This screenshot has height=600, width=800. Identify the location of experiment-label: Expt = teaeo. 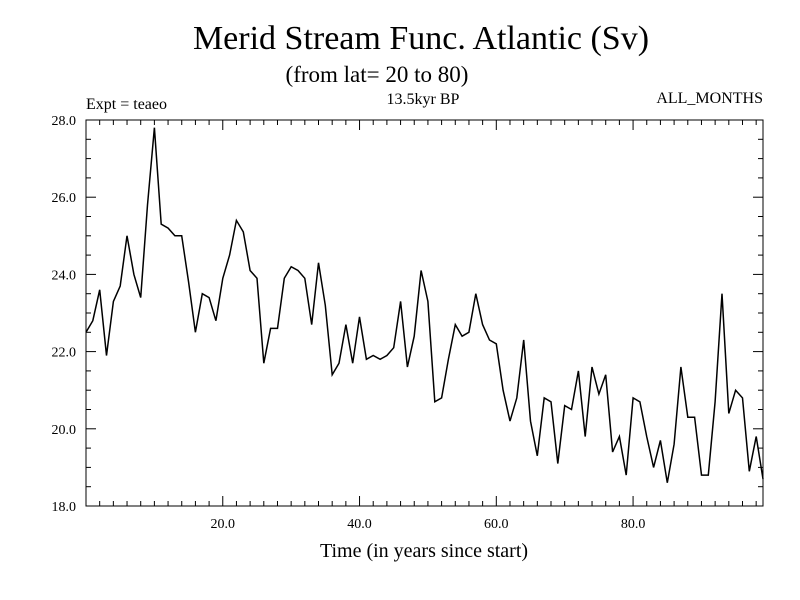
(126, 104).